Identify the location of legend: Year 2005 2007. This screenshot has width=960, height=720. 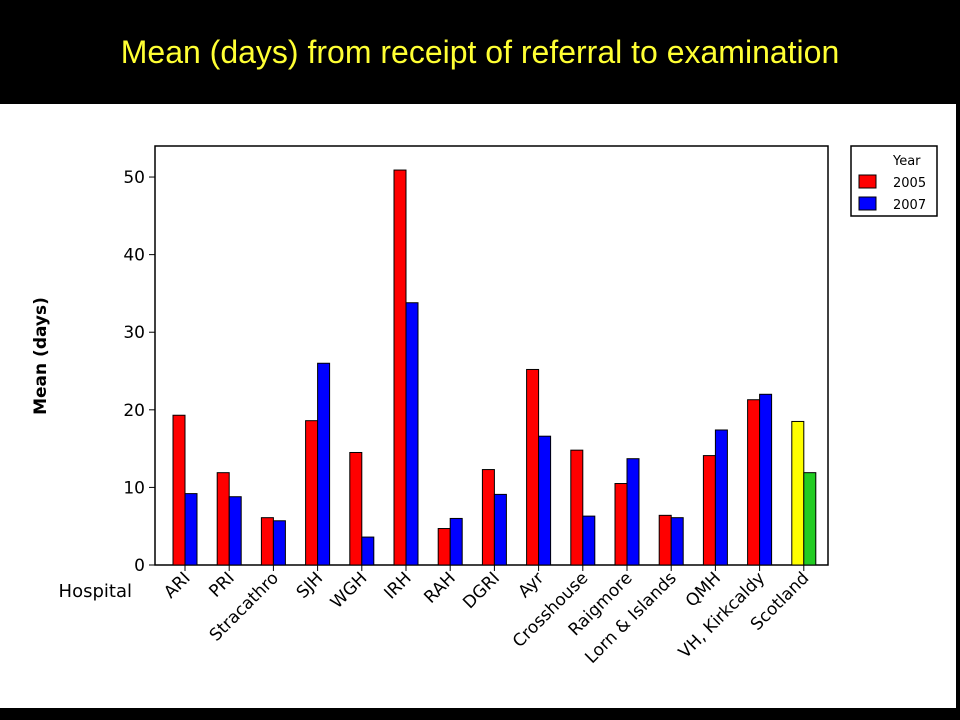
(894, 181).